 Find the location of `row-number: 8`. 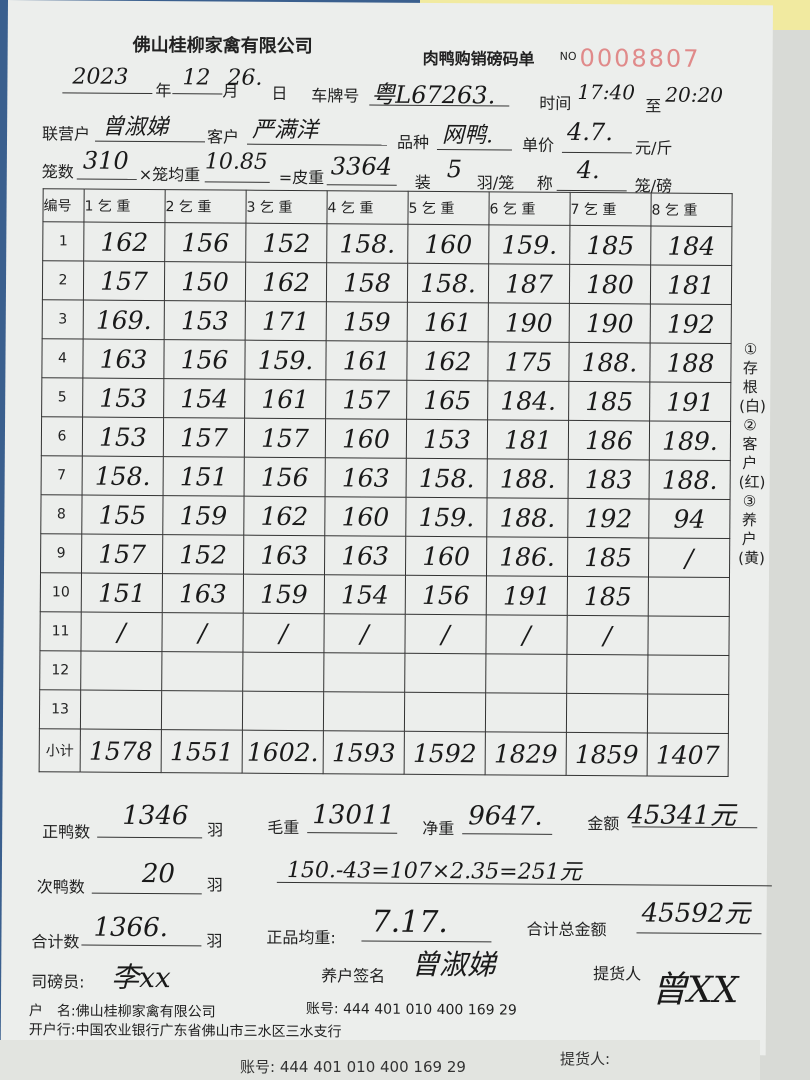

row-number: 8 is located at coordinates (61, 514).